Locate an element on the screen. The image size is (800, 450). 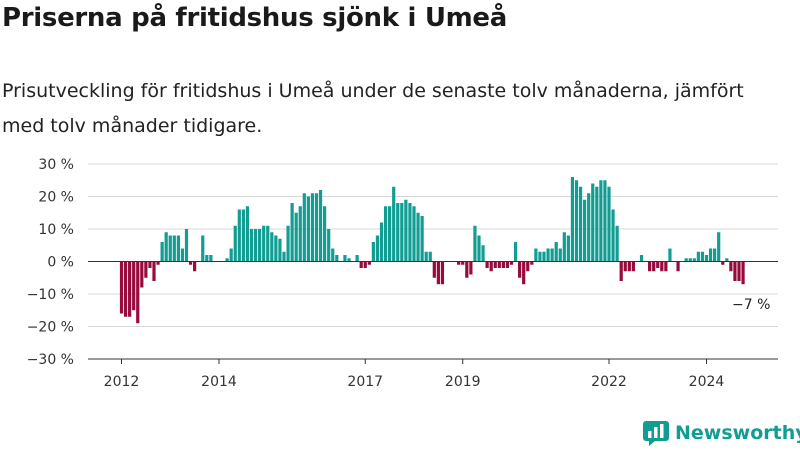
chart-title: Priserna på fritidshus sjönk i Umeå is located at coordinates (255, 18).